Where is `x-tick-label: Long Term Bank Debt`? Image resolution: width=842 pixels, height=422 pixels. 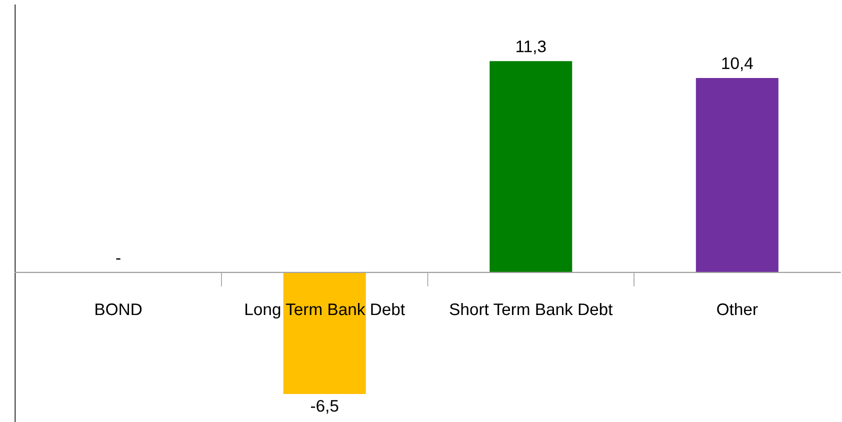
x-tick-label: Long Term Bank Debt is located at coordinates (325, 310).